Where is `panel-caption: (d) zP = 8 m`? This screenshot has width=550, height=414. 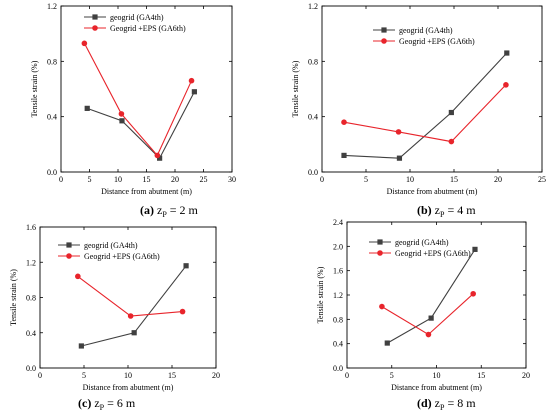 panel-caption: (d) zP = 8 m is located at coordinates (446, 404).